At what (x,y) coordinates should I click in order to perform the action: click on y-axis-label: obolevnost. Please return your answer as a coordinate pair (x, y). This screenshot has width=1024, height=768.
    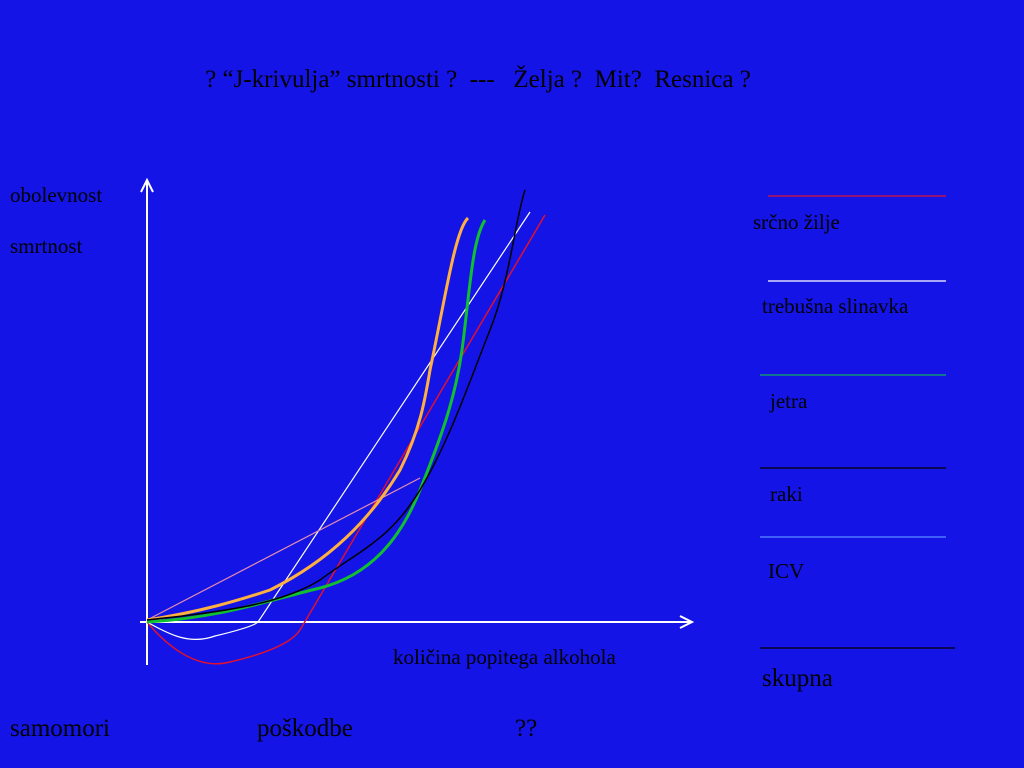
    Looking at the image, I should click on (56, 195).